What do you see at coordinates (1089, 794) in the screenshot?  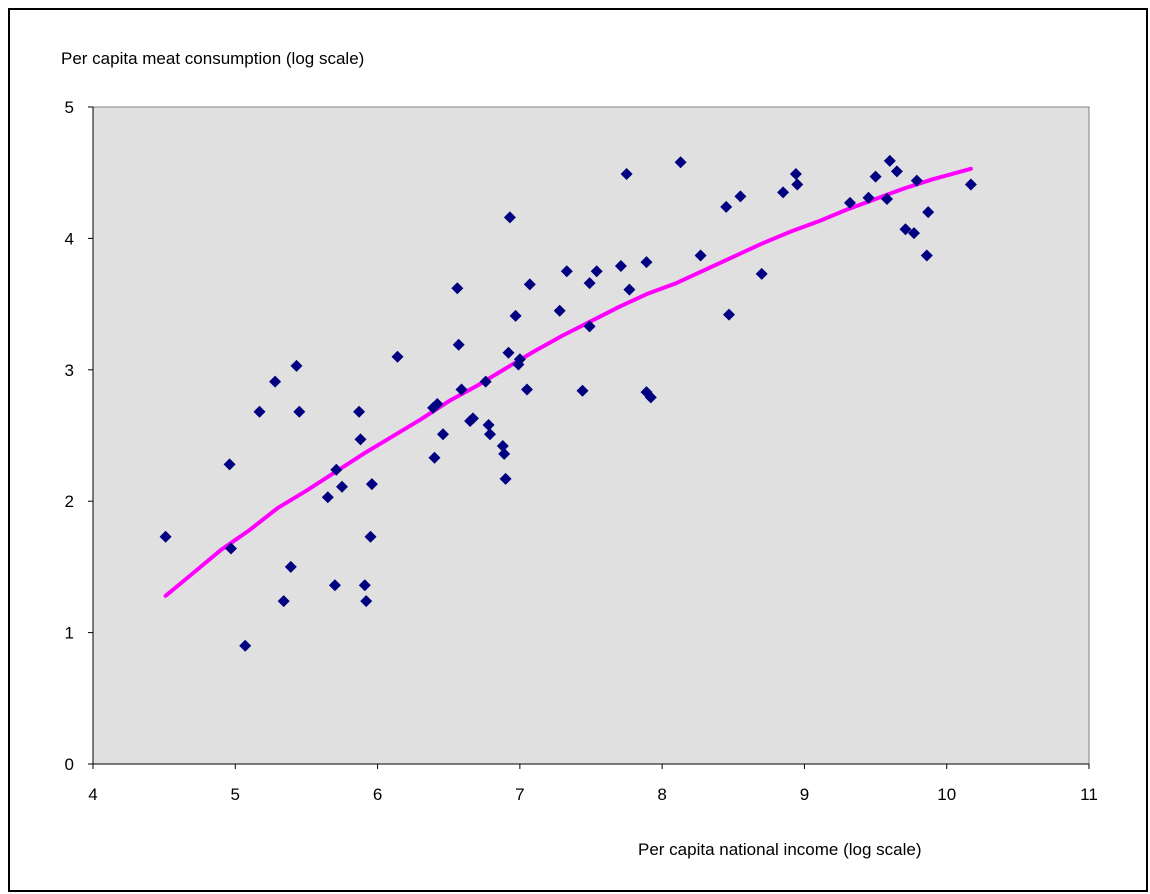 I see `x-tick-label: 11` at bounding box center [1089, 794].